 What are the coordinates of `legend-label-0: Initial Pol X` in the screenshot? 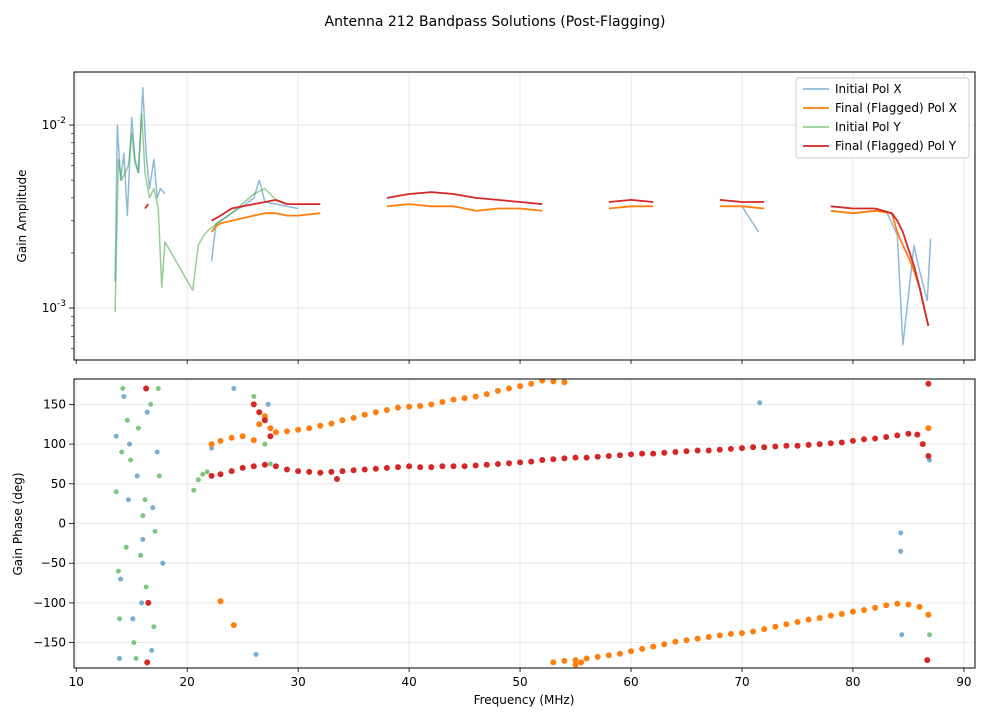 It's located at (868, 89).